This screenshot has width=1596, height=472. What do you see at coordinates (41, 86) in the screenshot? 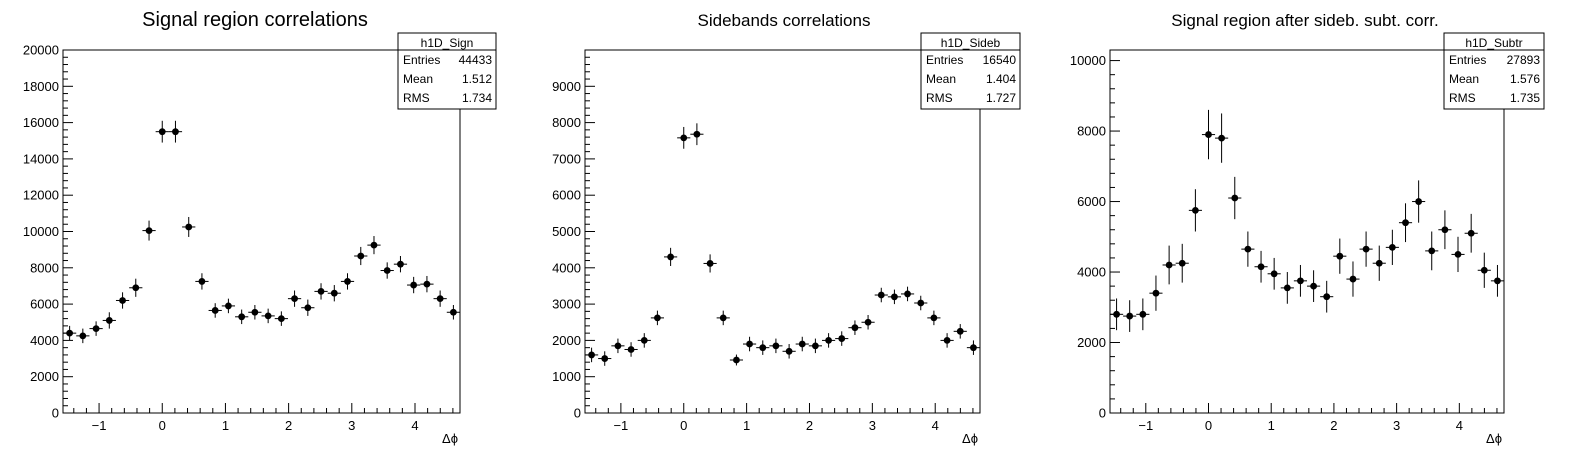
I see `y-tick-label: 18000` at bounding box center [41, 86].